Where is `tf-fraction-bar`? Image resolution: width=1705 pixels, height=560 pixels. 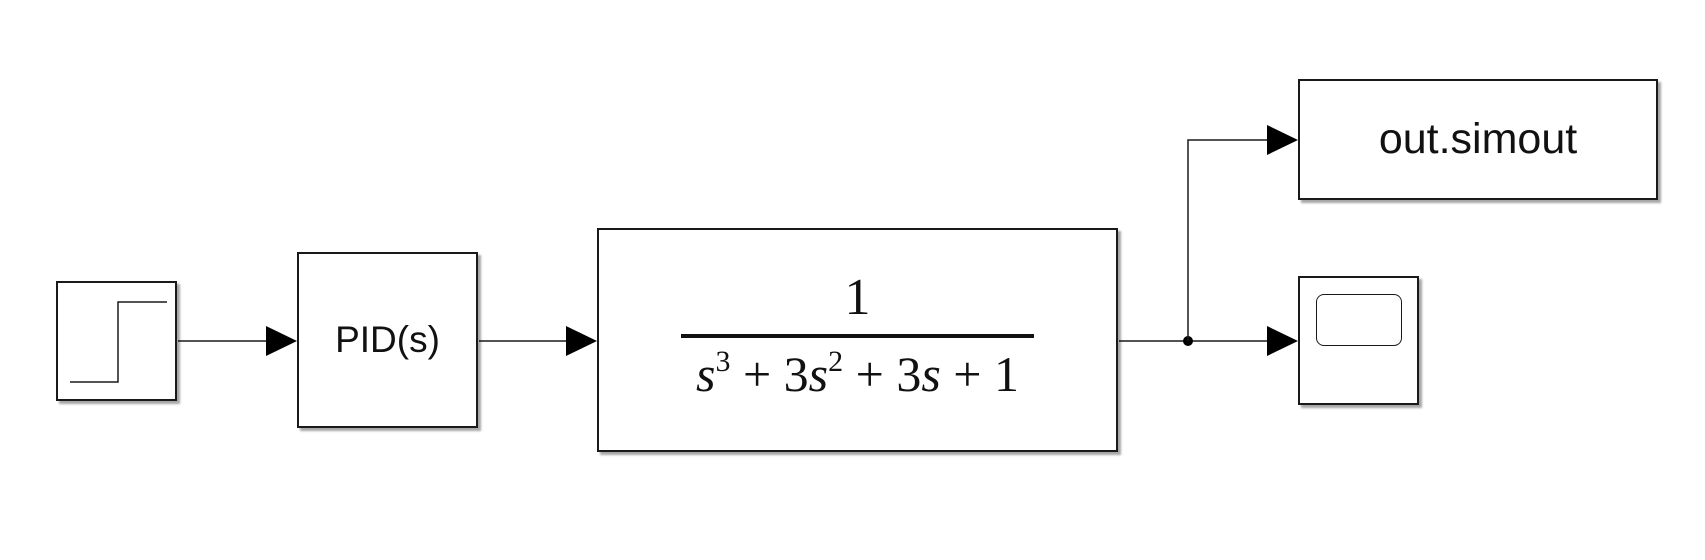
tf-fraction-bar is located at coordinates (857, 336).